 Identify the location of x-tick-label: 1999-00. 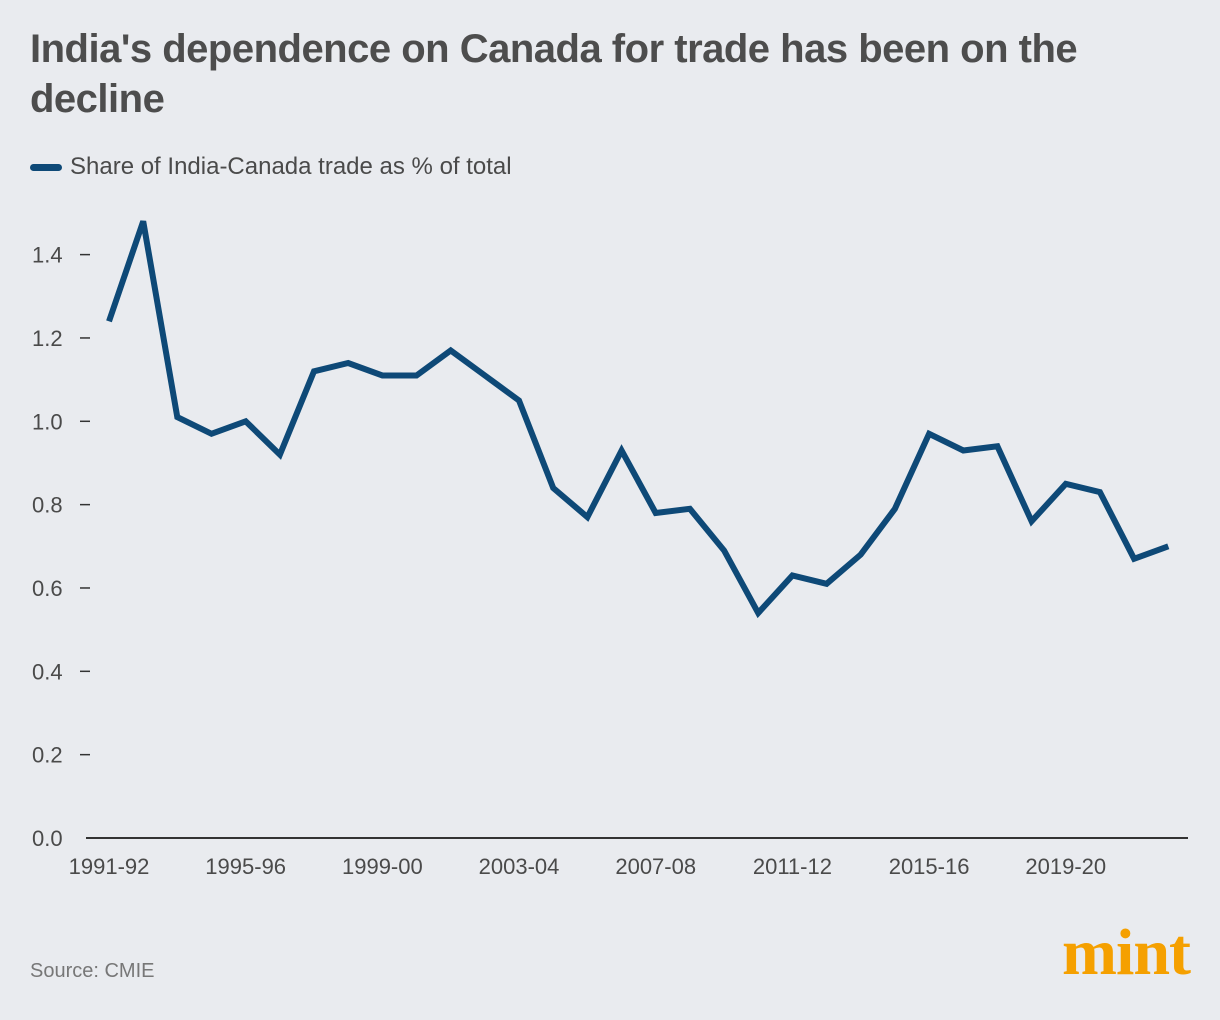
(382, 866).